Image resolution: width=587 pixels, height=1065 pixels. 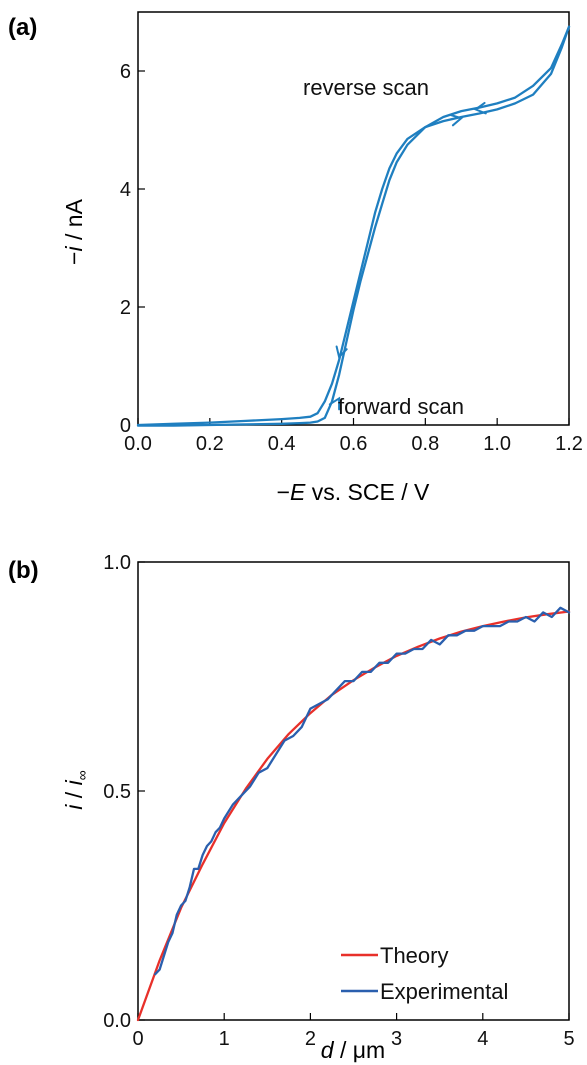 What do you see at coordinates (117, 792) in the screenshot?
I see `y-tick-label-b: 0.5` at bounding box center [117, 792].